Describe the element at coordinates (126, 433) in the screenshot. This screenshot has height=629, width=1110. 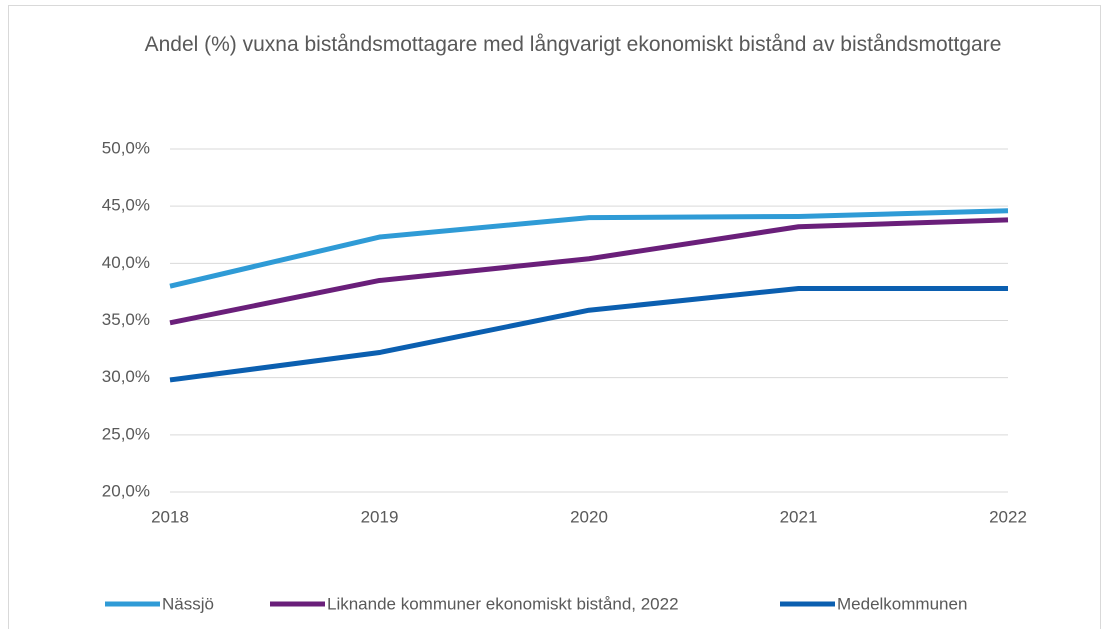
I see `y-tick-label: 25,0%` at that location.